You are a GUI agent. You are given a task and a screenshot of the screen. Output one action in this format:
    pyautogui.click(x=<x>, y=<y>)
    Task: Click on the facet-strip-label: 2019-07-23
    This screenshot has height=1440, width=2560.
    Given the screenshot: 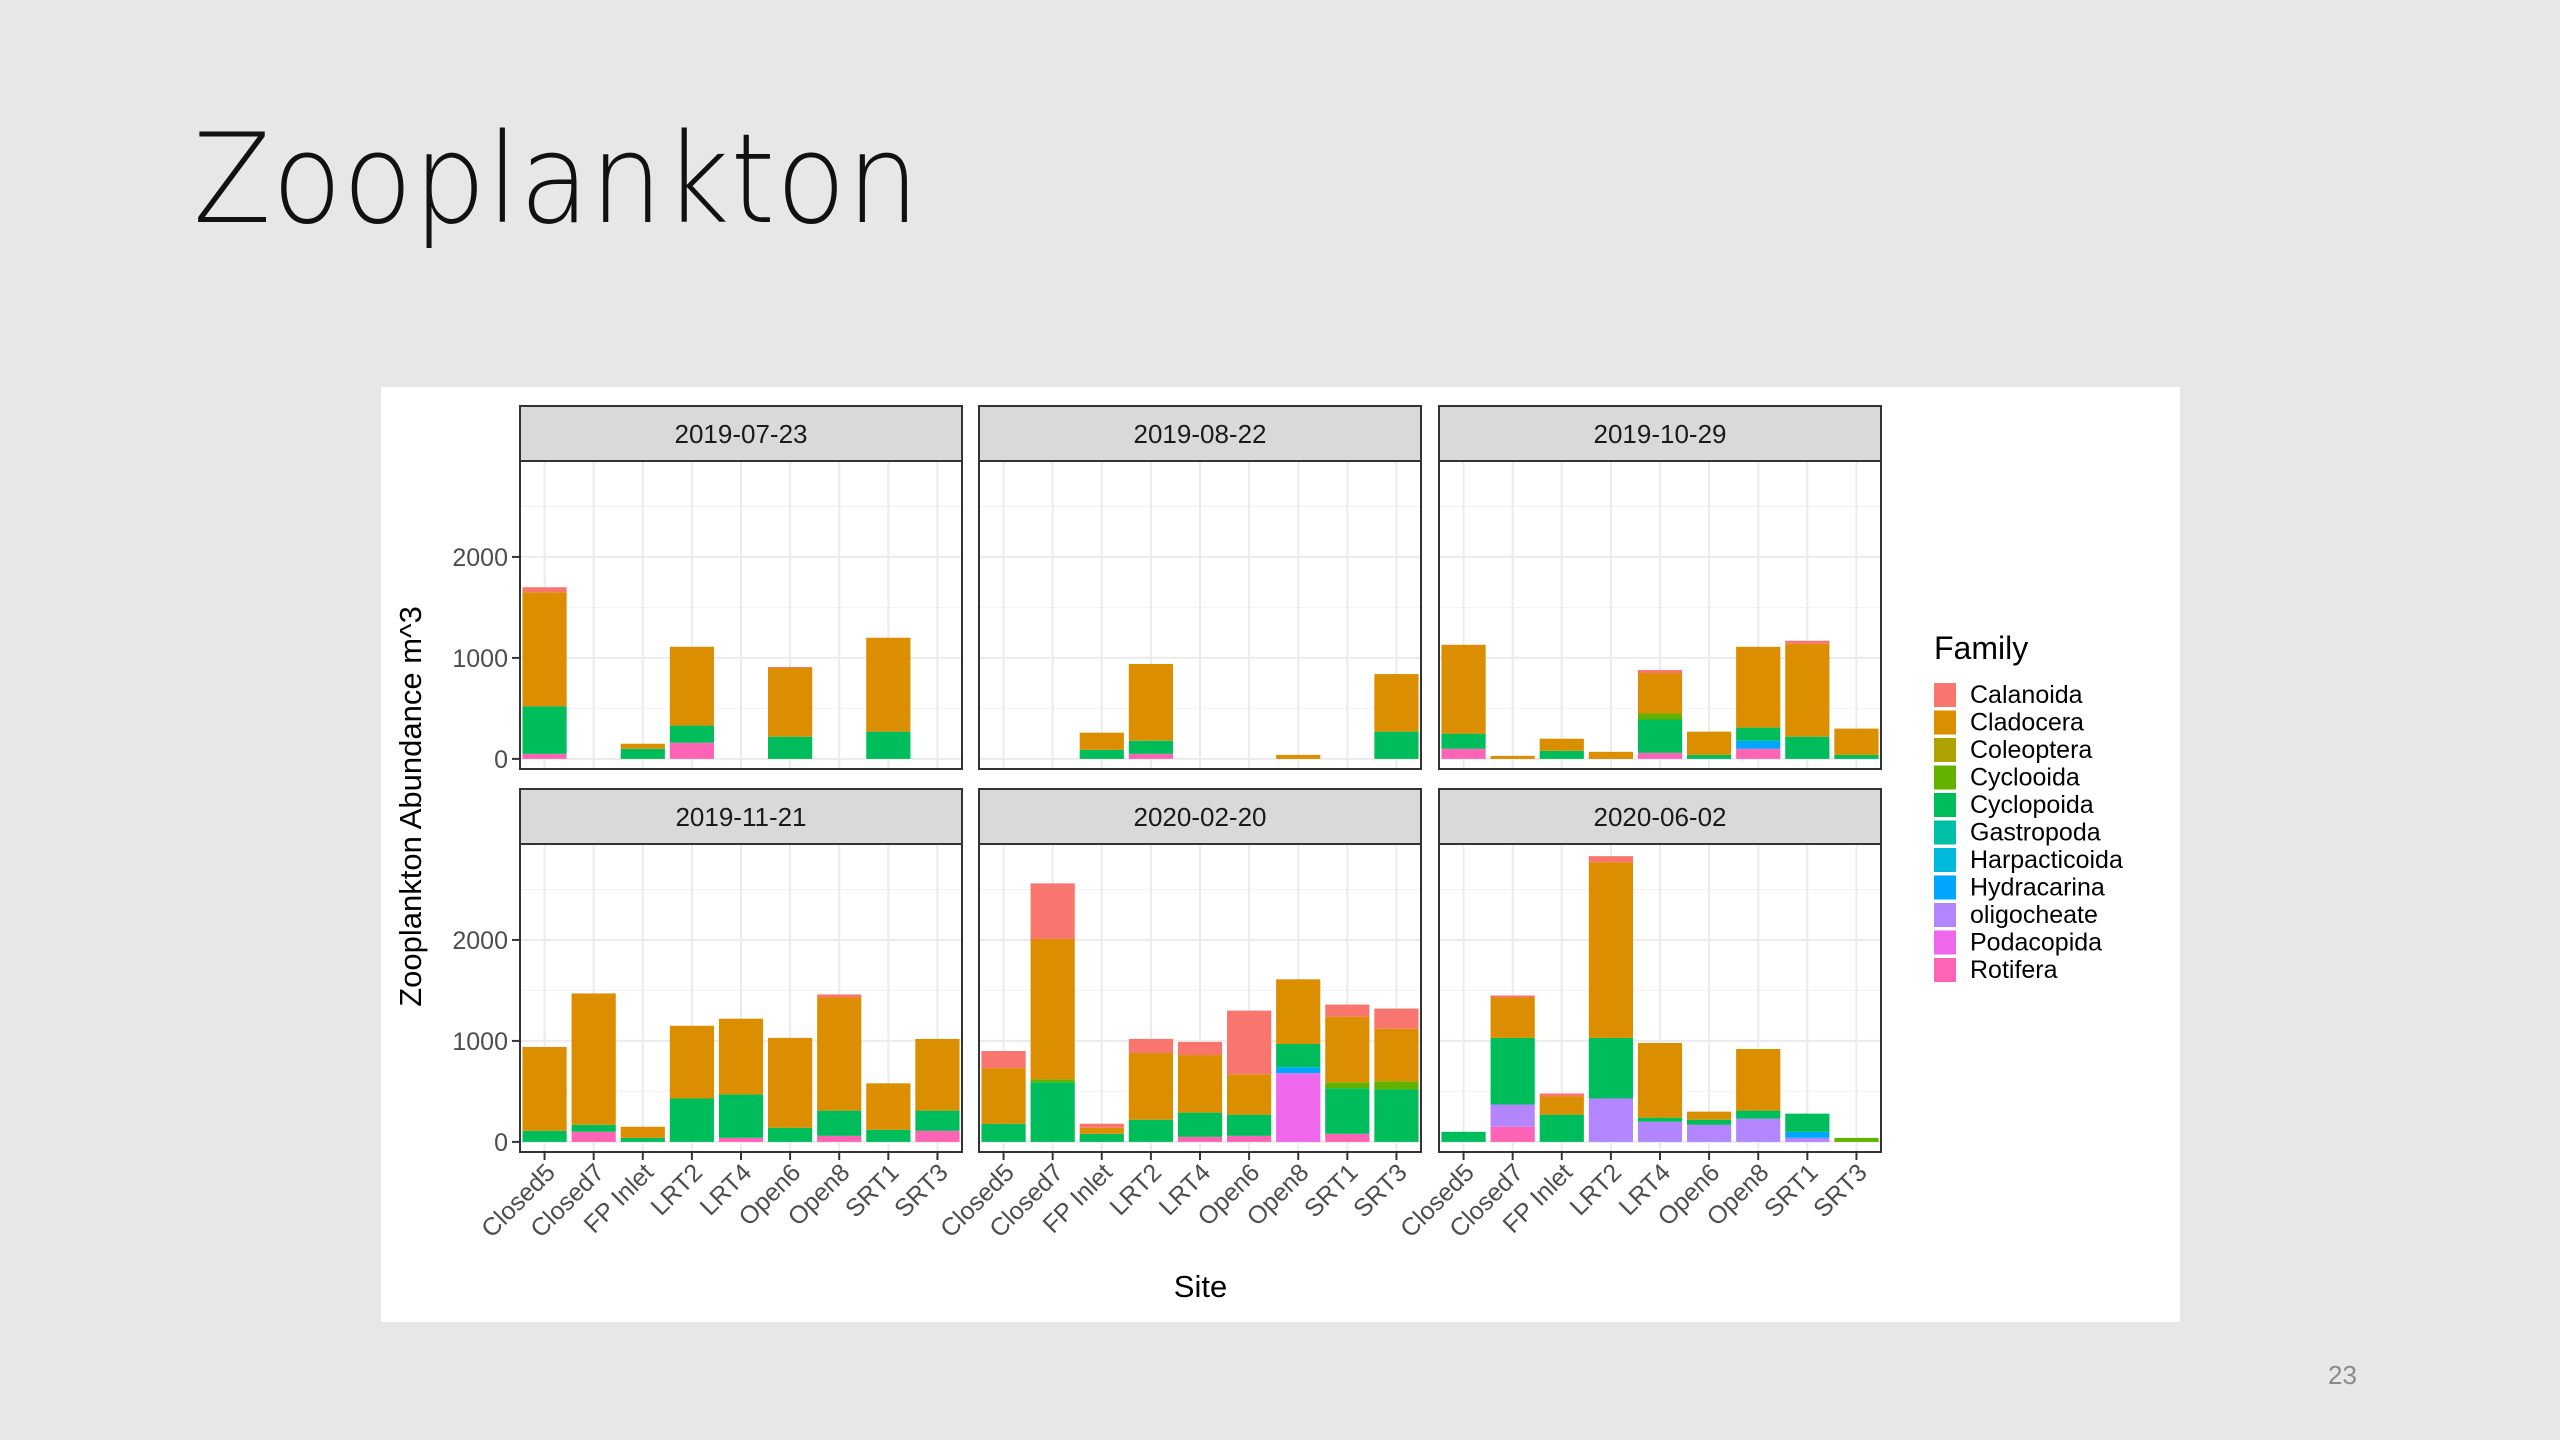 What is the action you would take?
    pyautogui.click(x=741, y=434)
    